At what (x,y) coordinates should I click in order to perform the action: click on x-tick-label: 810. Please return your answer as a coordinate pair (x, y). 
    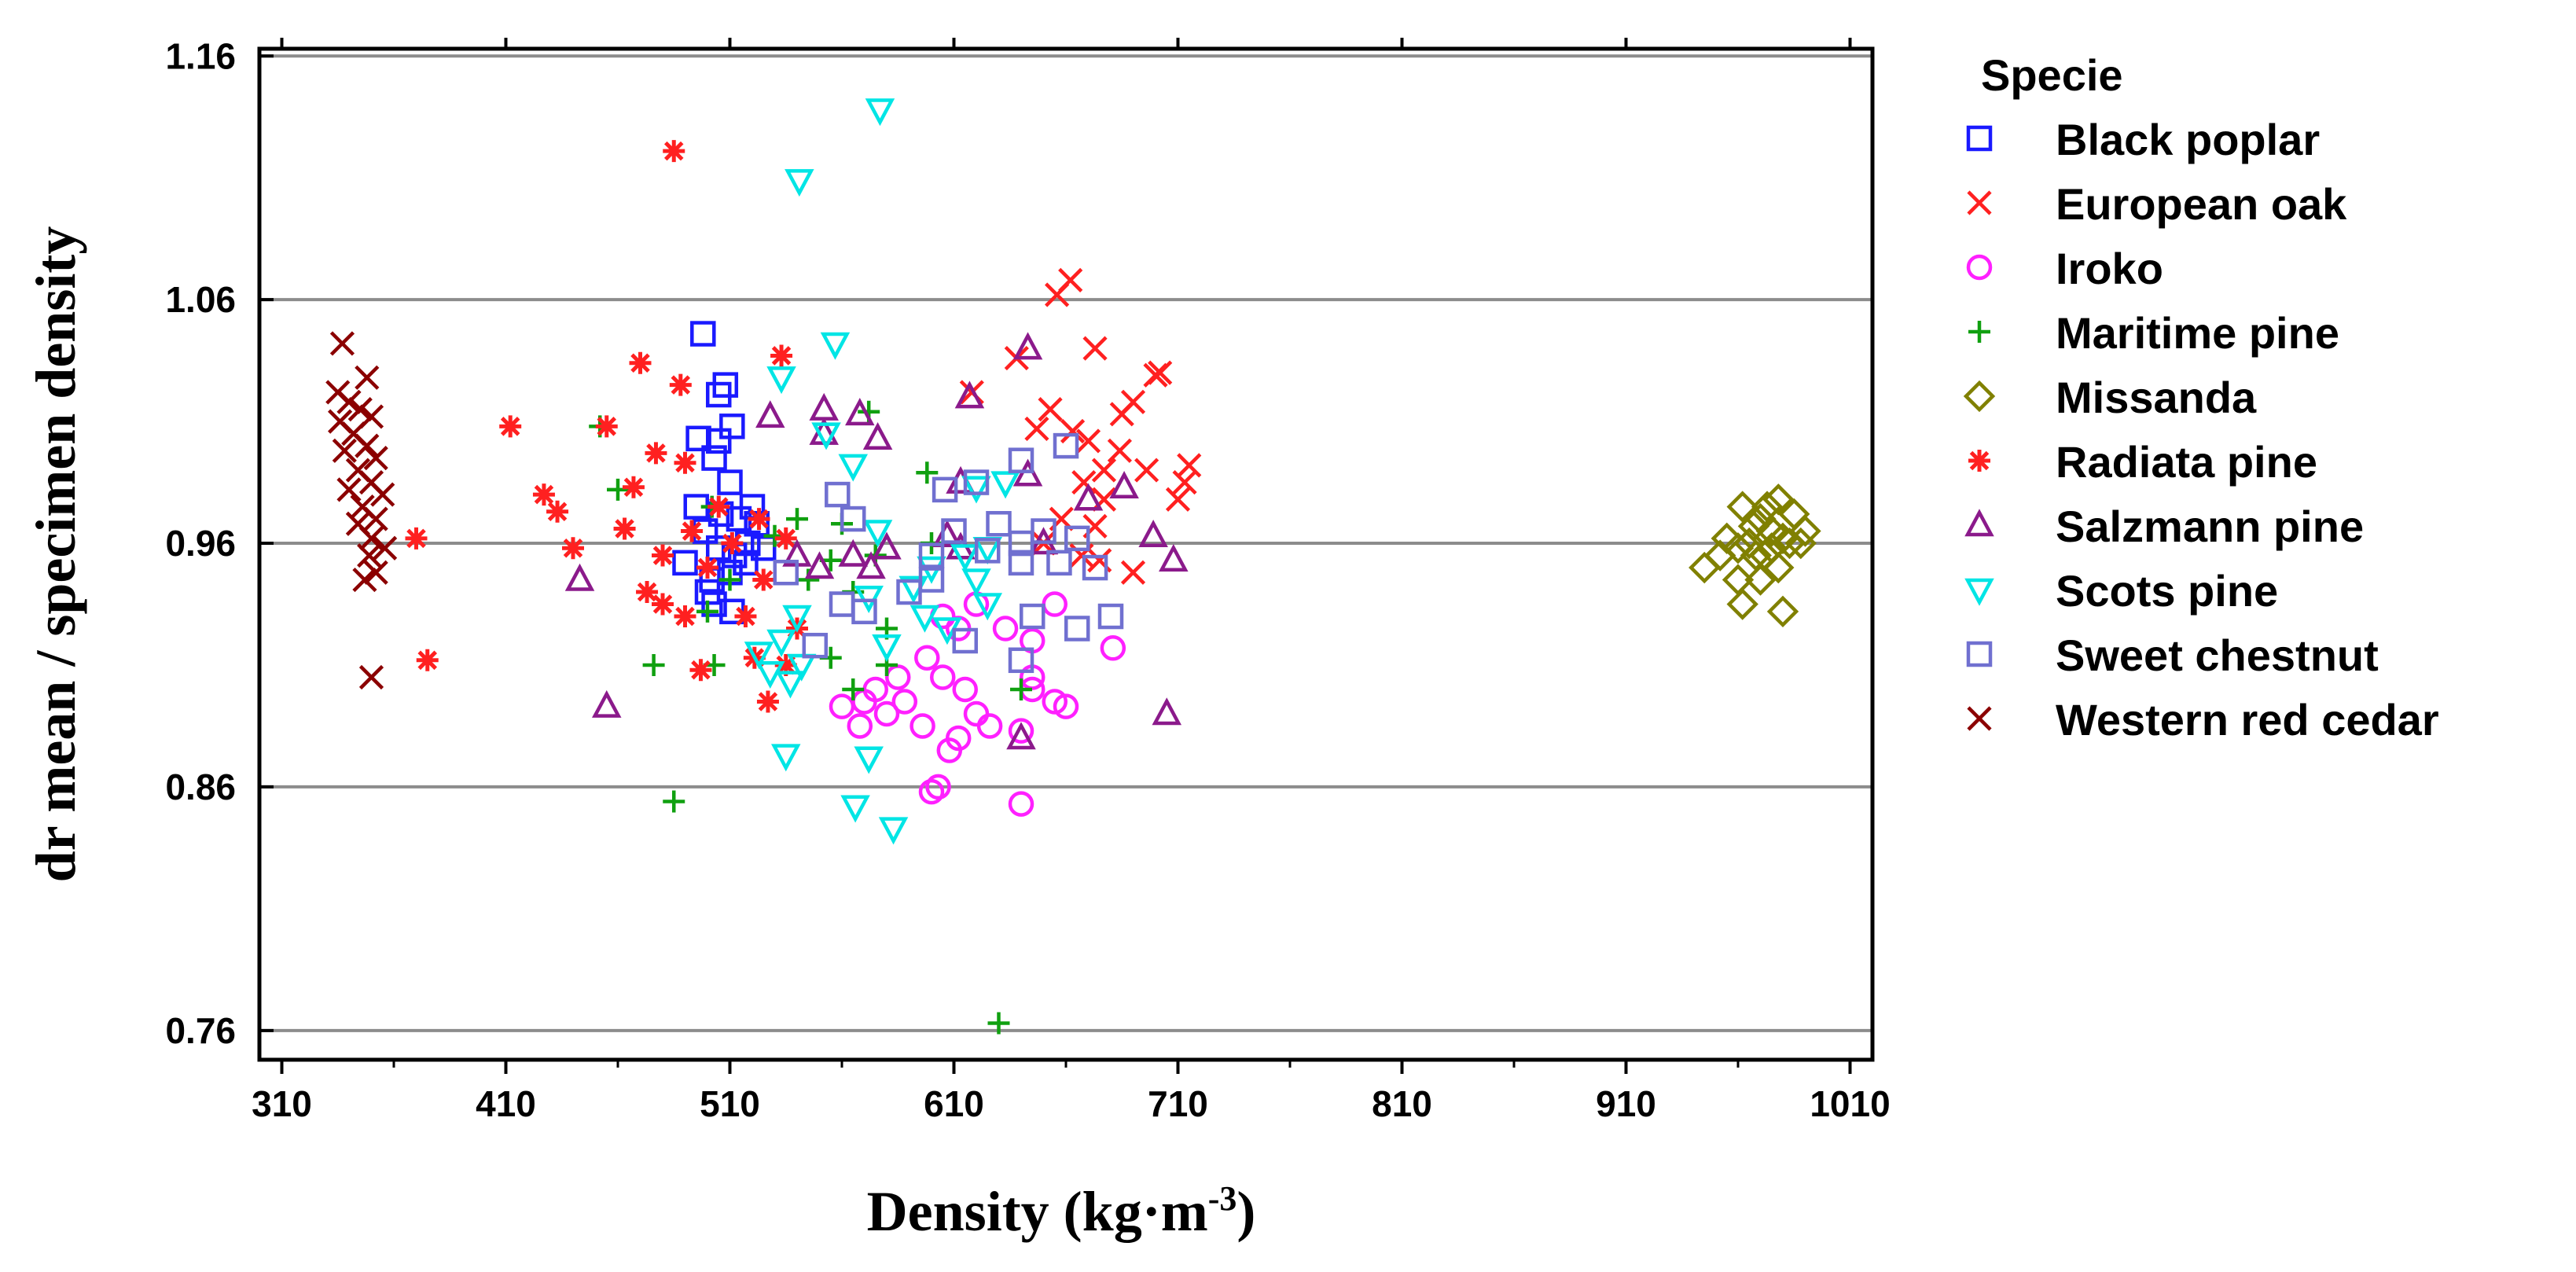
    Looking at the image, I should click on (1402, 1103).